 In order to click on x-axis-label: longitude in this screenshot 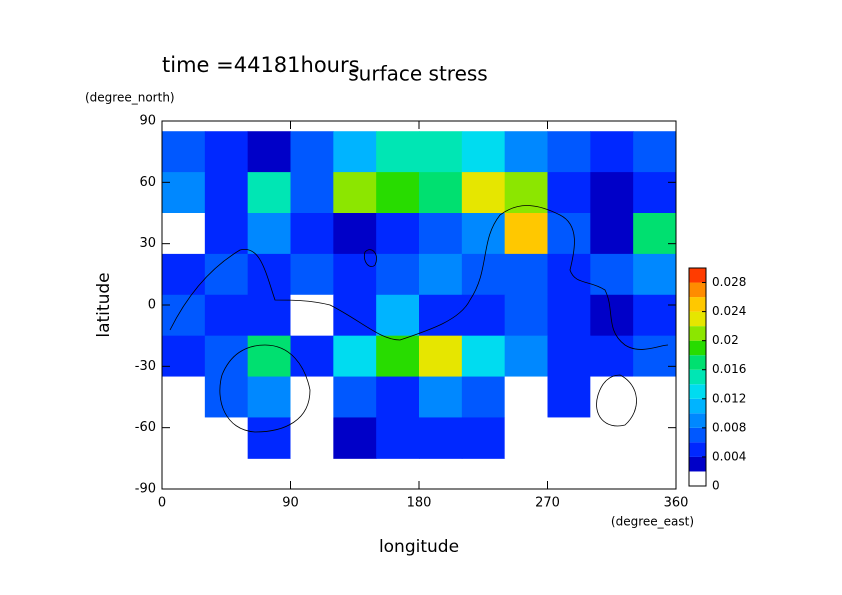, I will do `click(419, 547)`.